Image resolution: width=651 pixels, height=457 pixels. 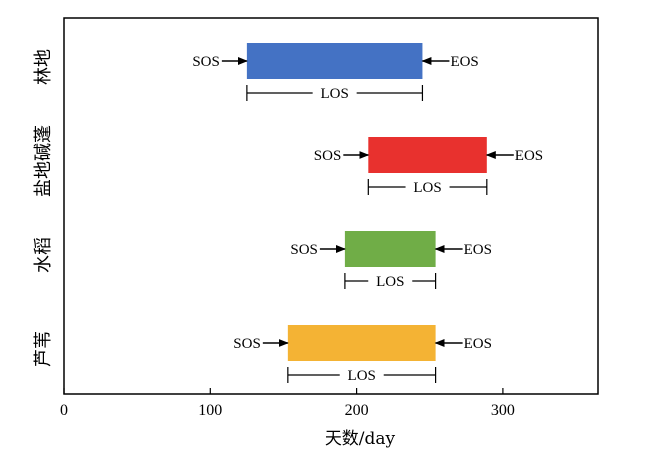 I want to click on category-label: 林地, so click(x=43, y=67).